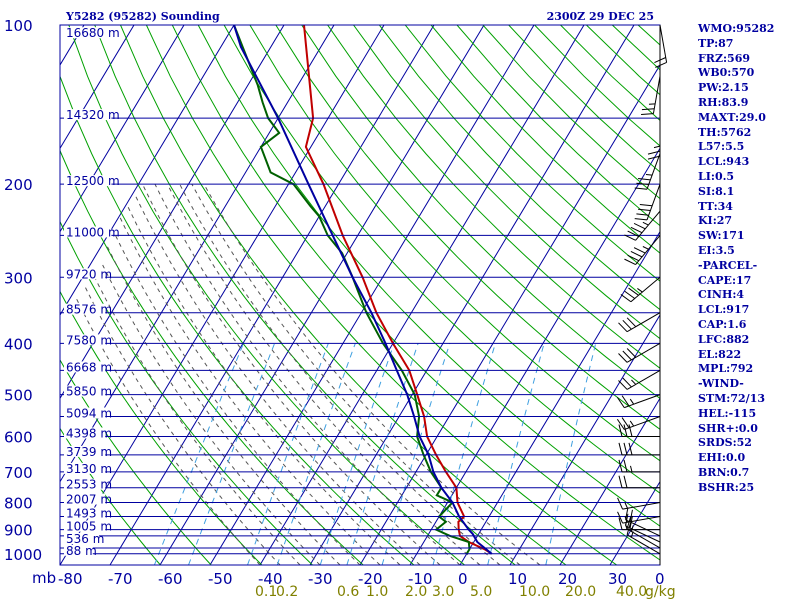 The width and height of the screenshot is (800, 600). What do you see at coordinates (725, 132) in the screenshot?
I see `index-item: TH:5762` at bounding box center [725, 132].